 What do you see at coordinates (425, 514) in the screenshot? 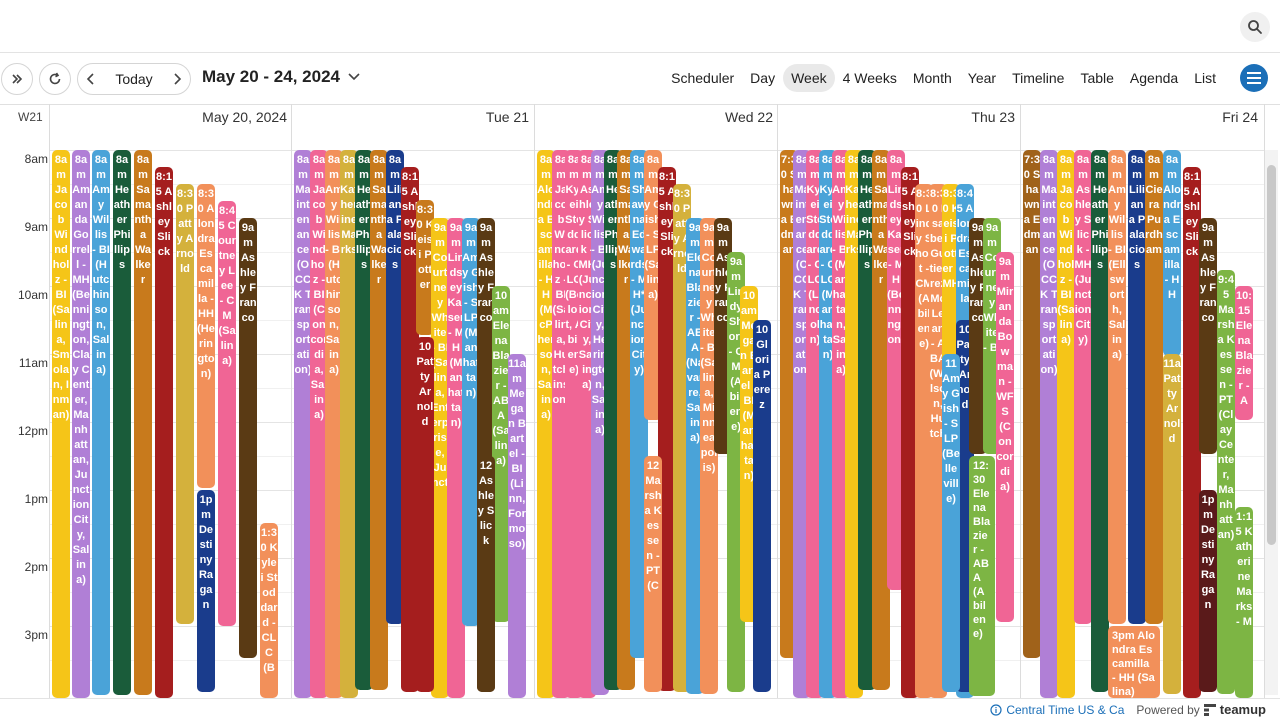
I see `calendar-event: 10 Patty Arnold` at bounding box center [425, 514].